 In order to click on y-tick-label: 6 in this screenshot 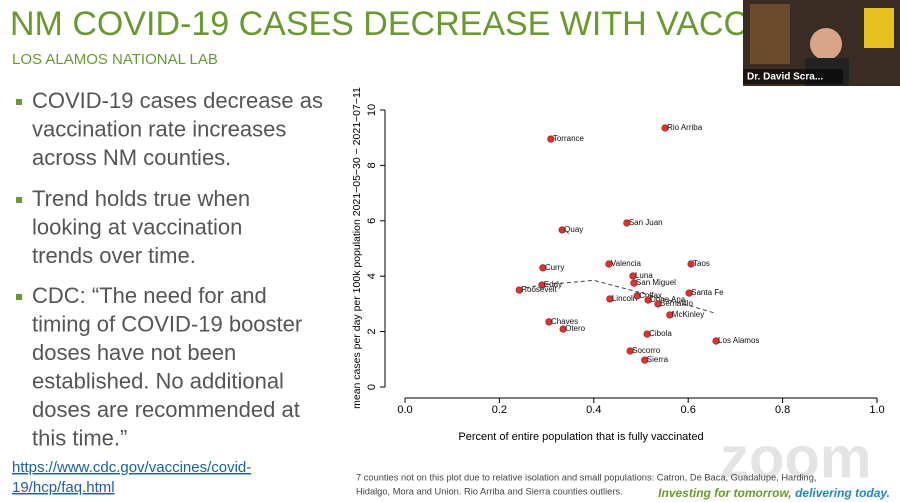, I will do `click(372, 221)`.